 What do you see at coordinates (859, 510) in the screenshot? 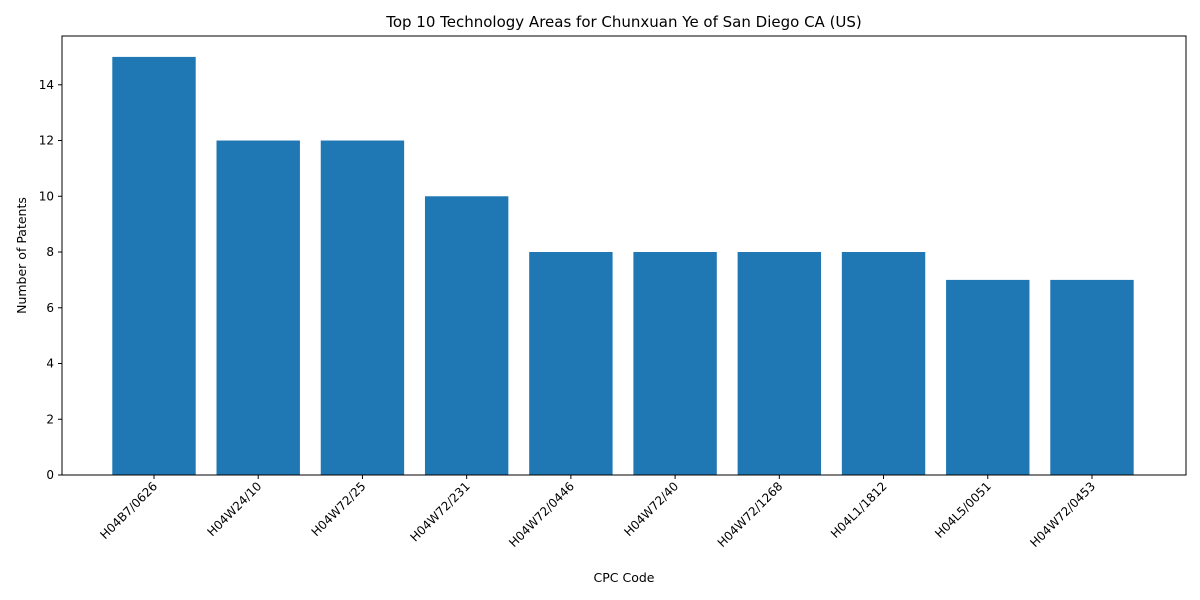
I see `x-tick-label-7: H04L1/1812` at bounding box center [859, 510].